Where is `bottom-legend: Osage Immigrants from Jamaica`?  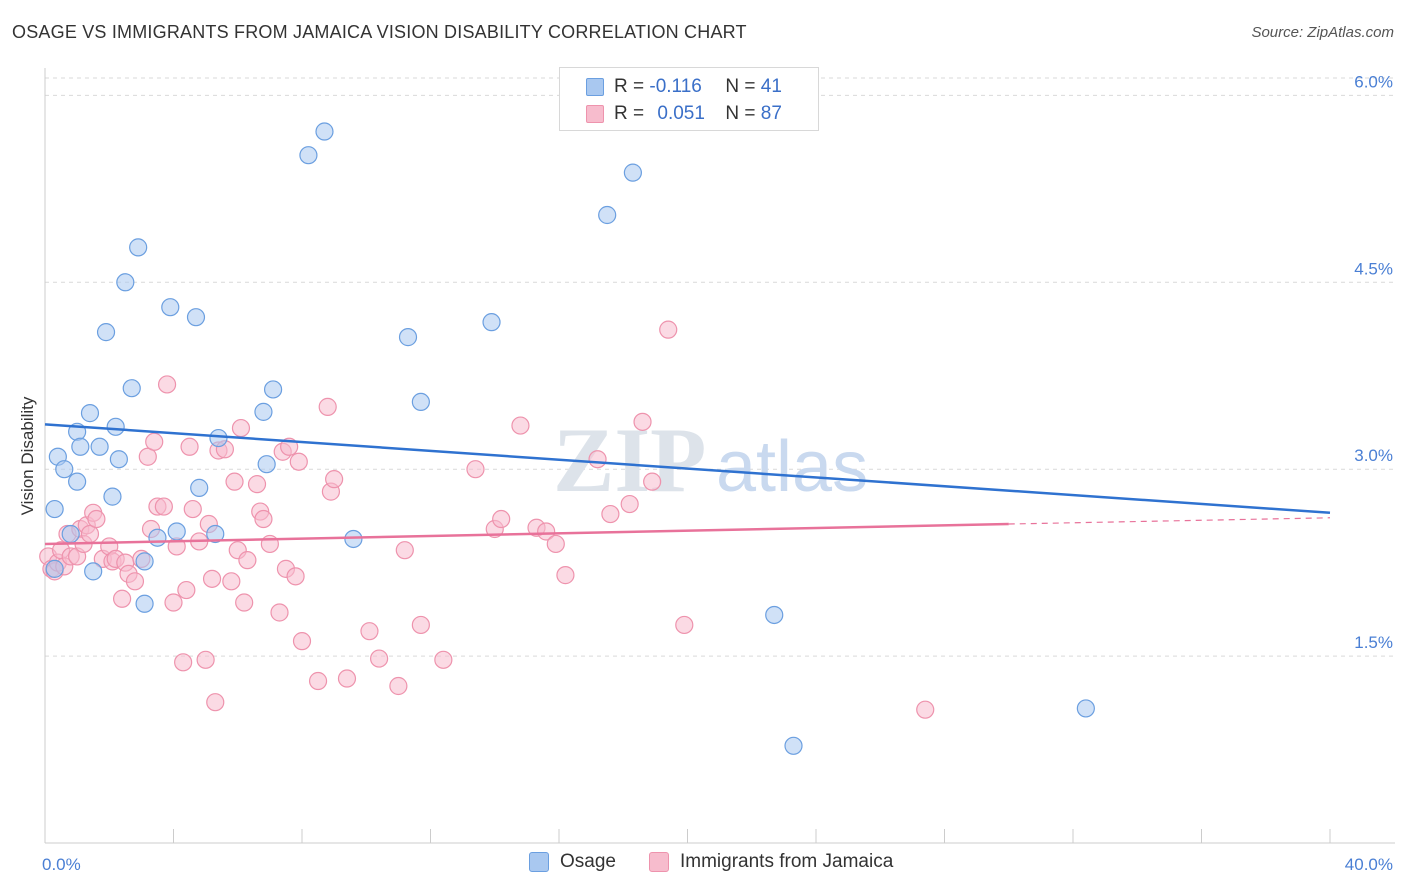
bottom-legend: Osage Immigrants from Jamaica is located at coordinates (703, 864).